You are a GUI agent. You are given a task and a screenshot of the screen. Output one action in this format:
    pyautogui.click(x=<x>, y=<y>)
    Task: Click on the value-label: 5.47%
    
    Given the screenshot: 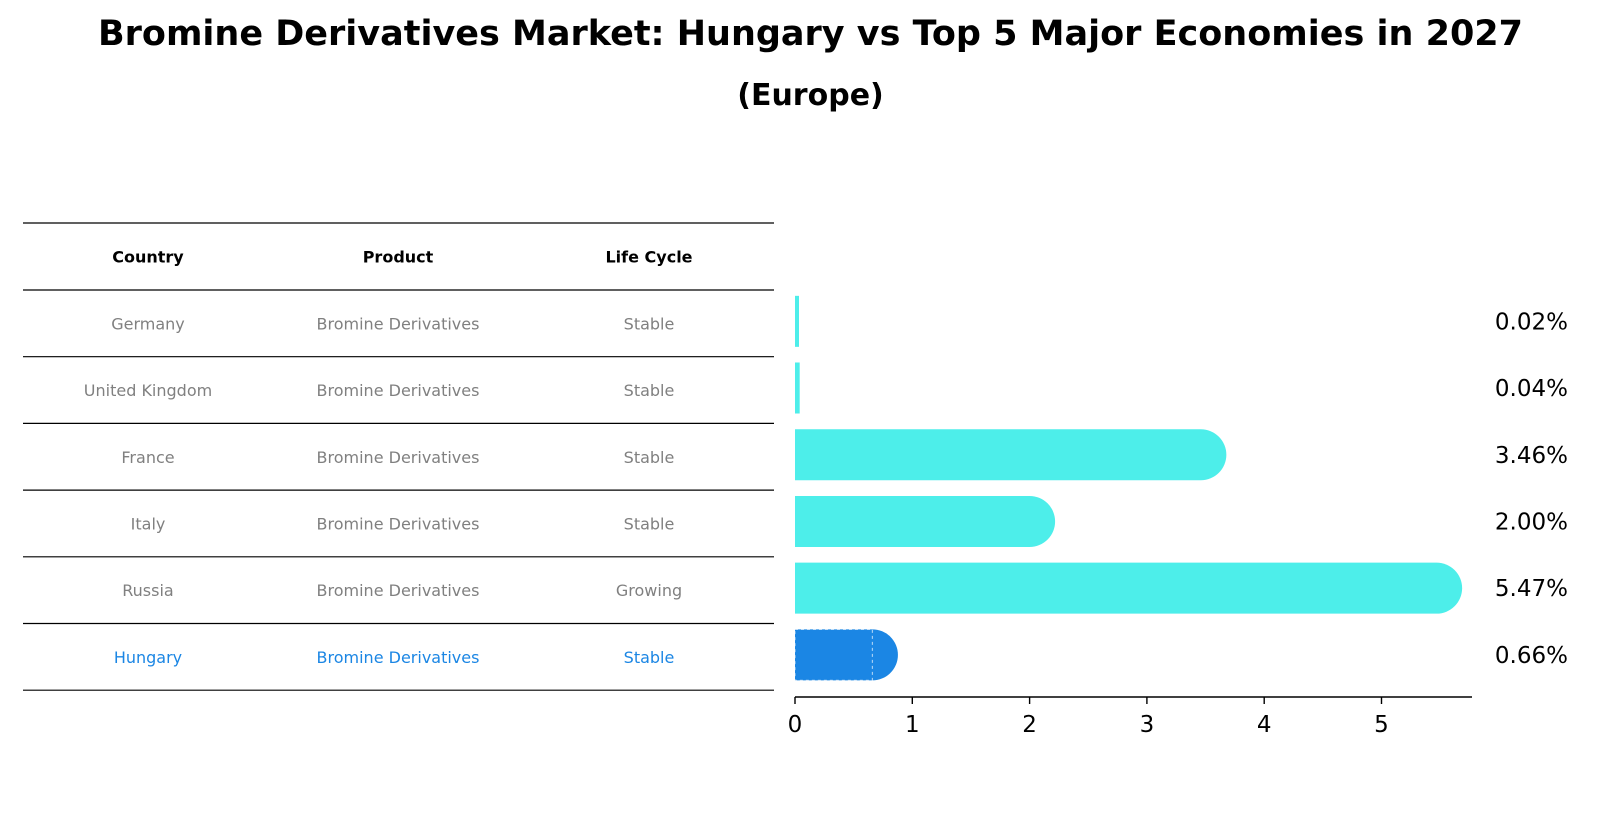 What is the action you would take?
    pyautogui.click(x=1531, y=589)
    